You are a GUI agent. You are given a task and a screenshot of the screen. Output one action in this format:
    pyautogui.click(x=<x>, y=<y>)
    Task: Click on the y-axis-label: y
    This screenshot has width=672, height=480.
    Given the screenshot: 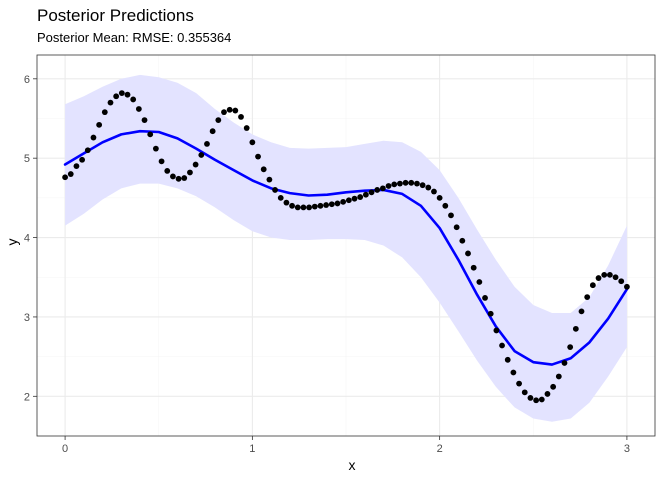 What is the action you would take?
    pyautogui.click(x=12, y=242)
    